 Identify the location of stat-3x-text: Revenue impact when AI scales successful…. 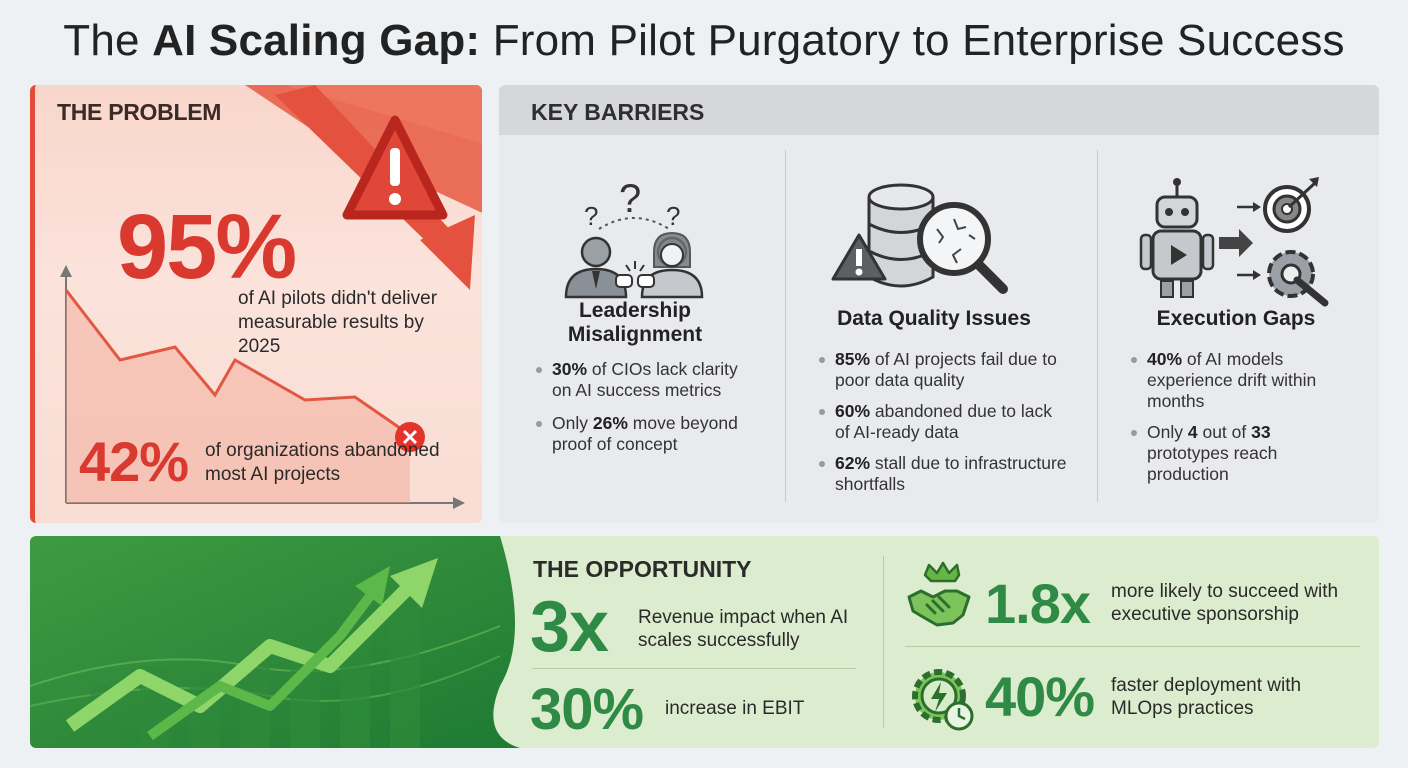
(743, 629).